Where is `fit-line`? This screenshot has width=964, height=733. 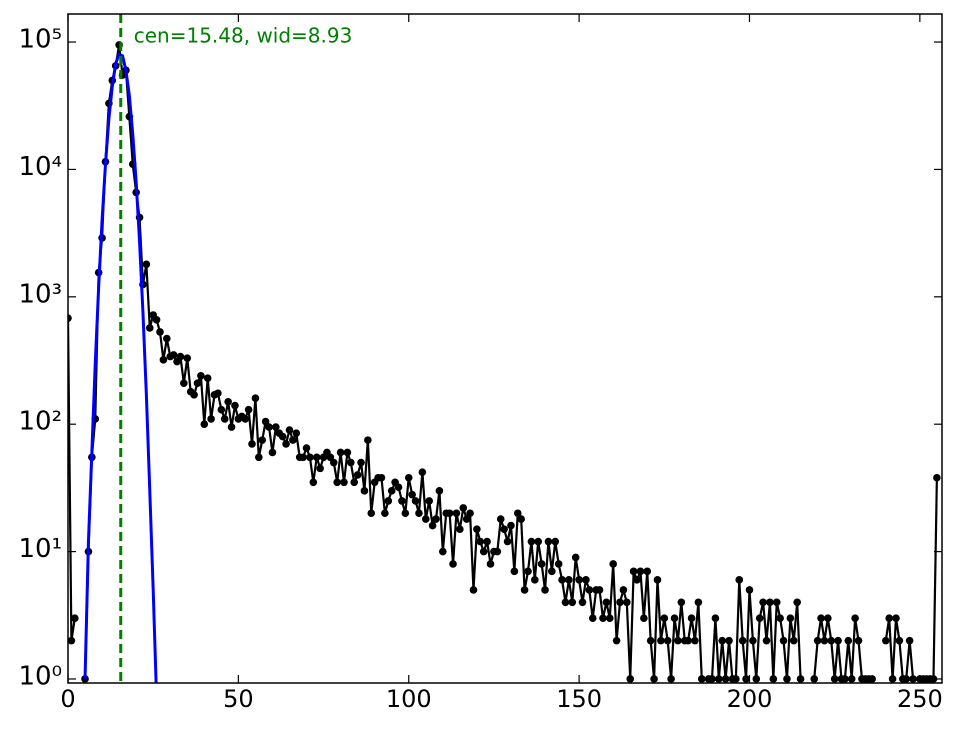 fit-line is located at coordinates (120, 367).